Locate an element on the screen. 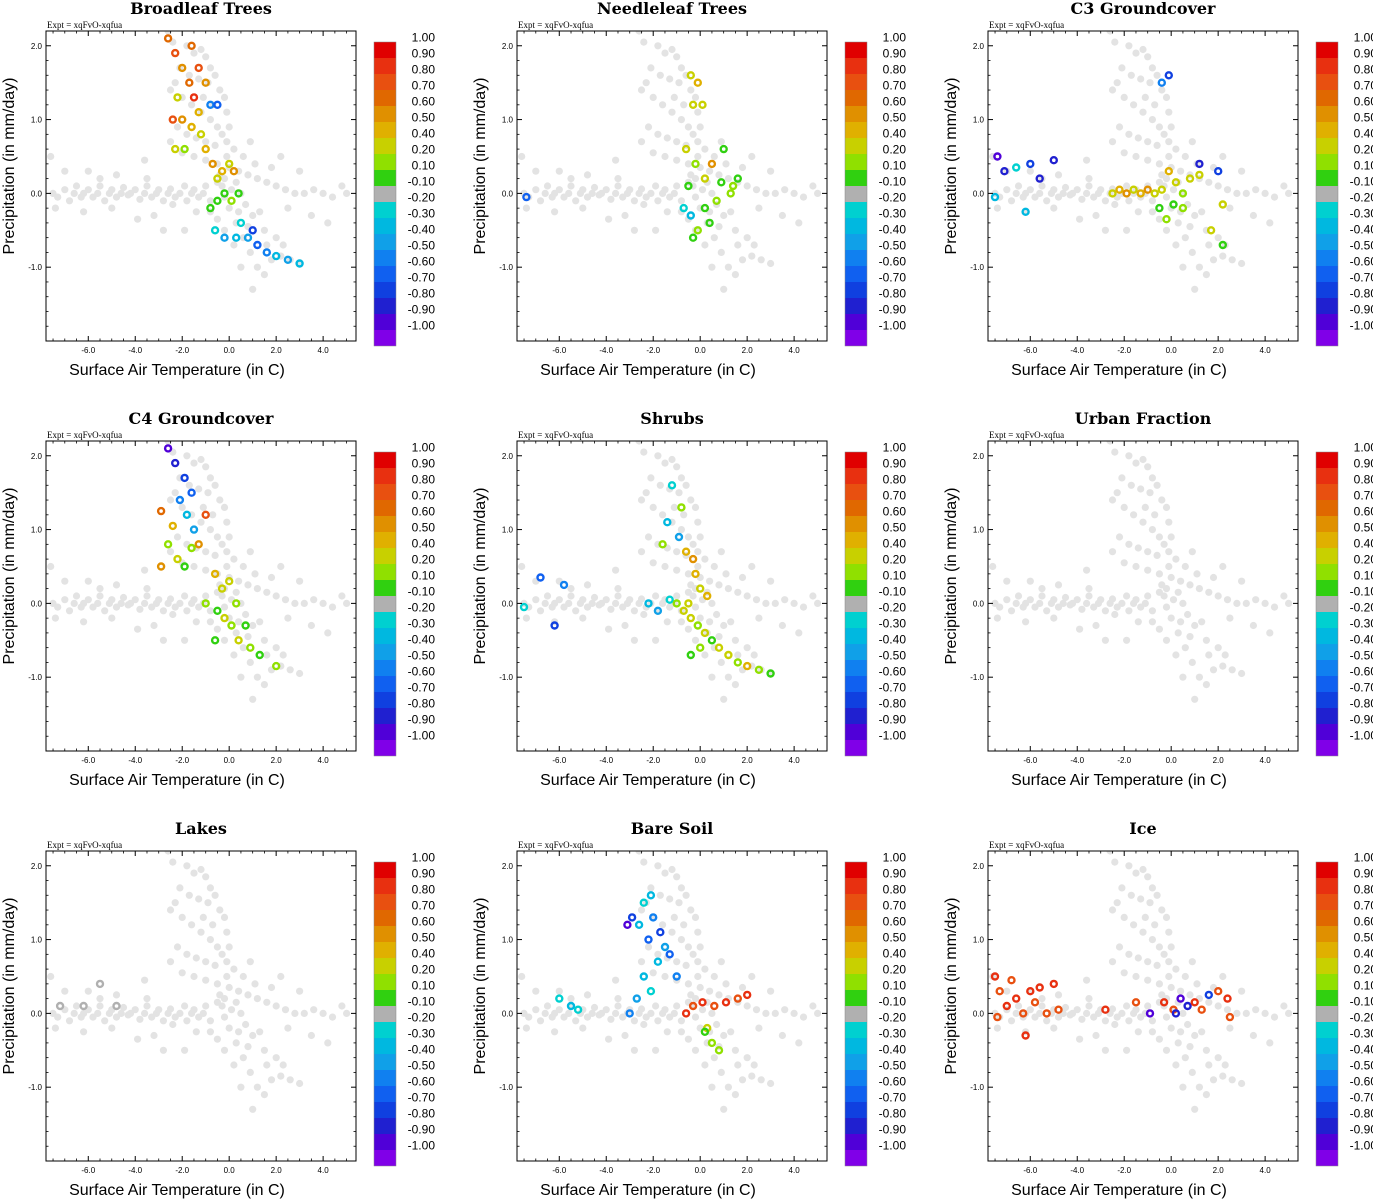 The width and height of the screenshot is (1373, 1200). colorbar-label: 0.50 is located at coordinates (895, 938).